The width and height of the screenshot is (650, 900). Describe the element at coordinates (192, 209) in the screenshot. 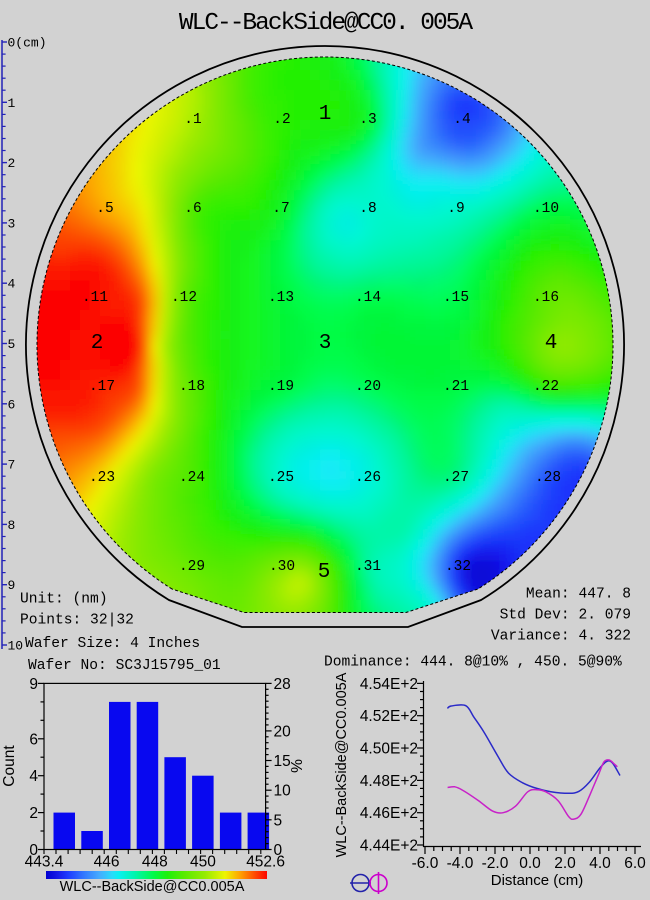

I see `svg-text: .6` at that location.